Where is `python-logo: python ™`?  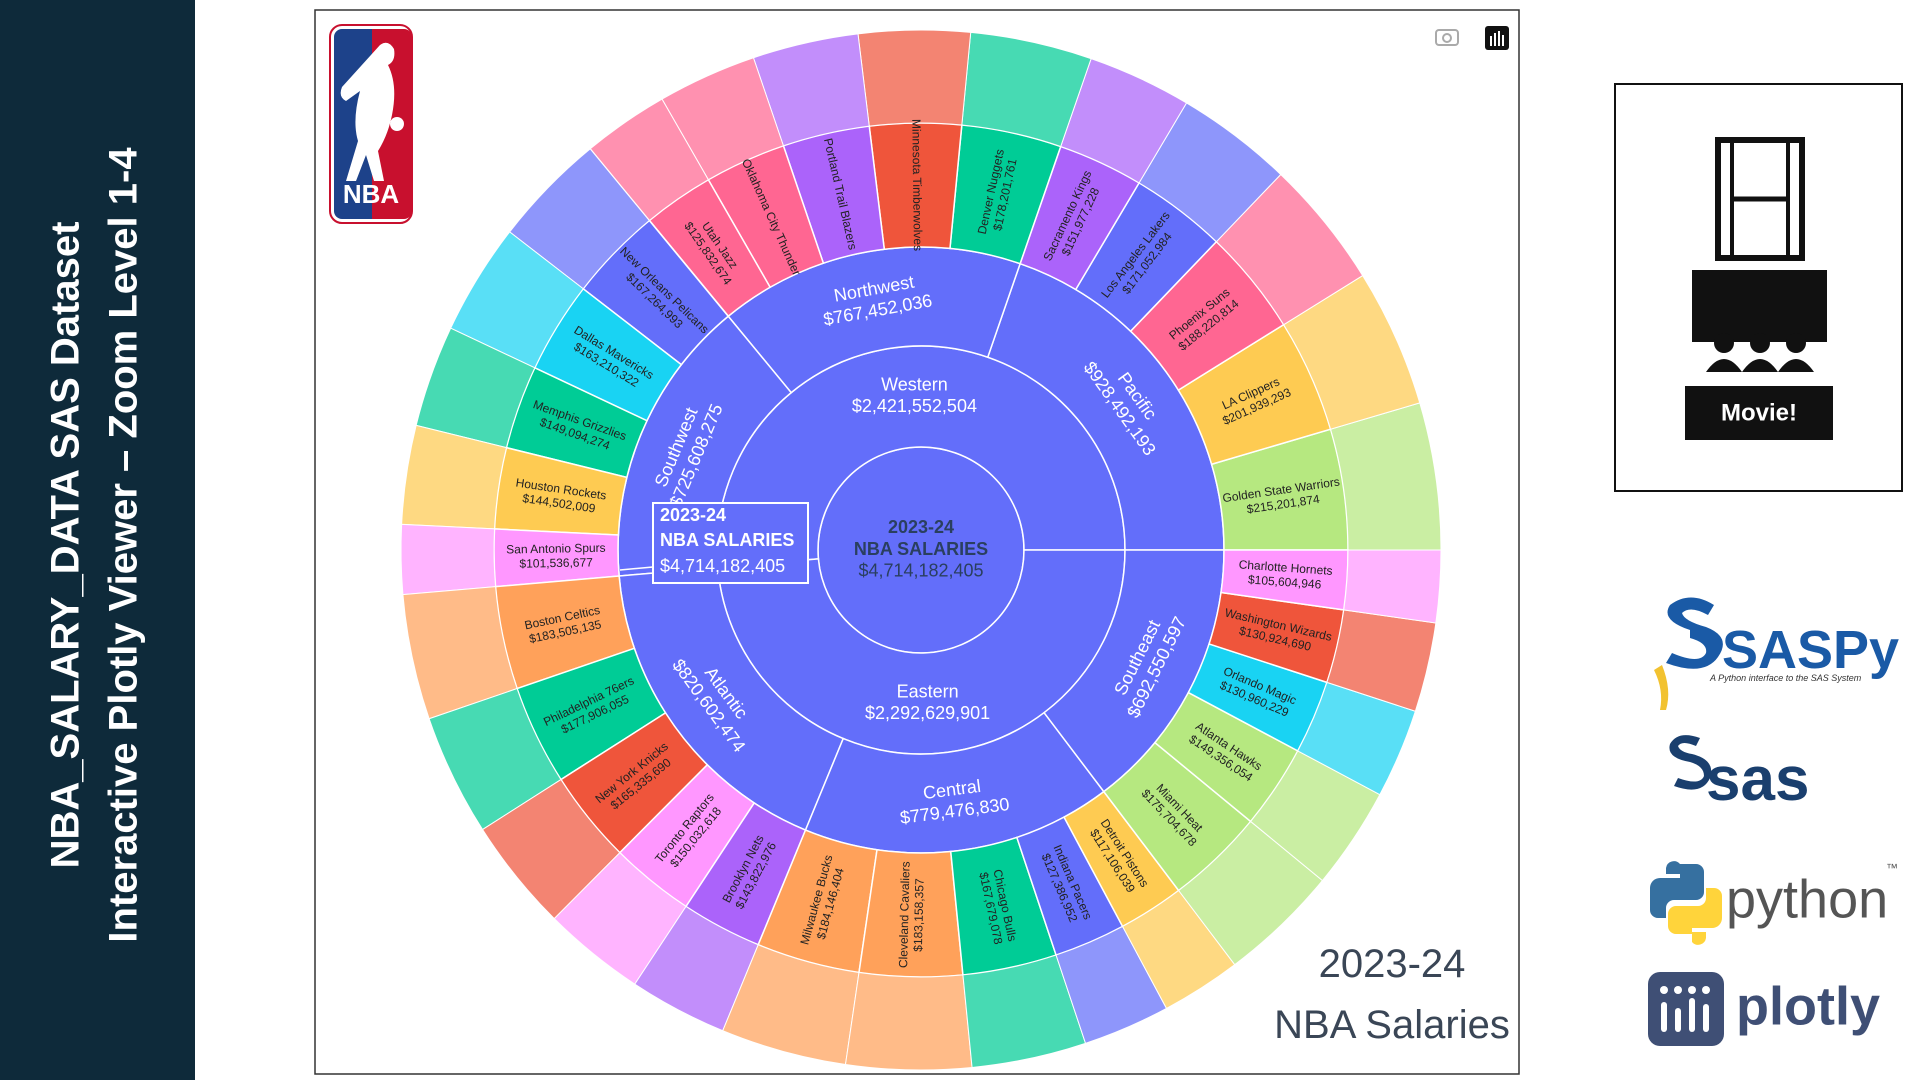 python-logo: python ™ is located at coordinates (1774, 903).